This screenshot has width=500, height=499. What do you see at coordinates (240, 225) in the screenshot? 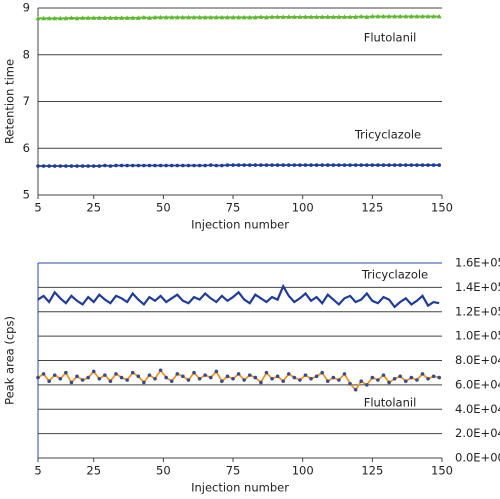
I see `x-axis-label: Injection number` at bounding box center [240, 225].